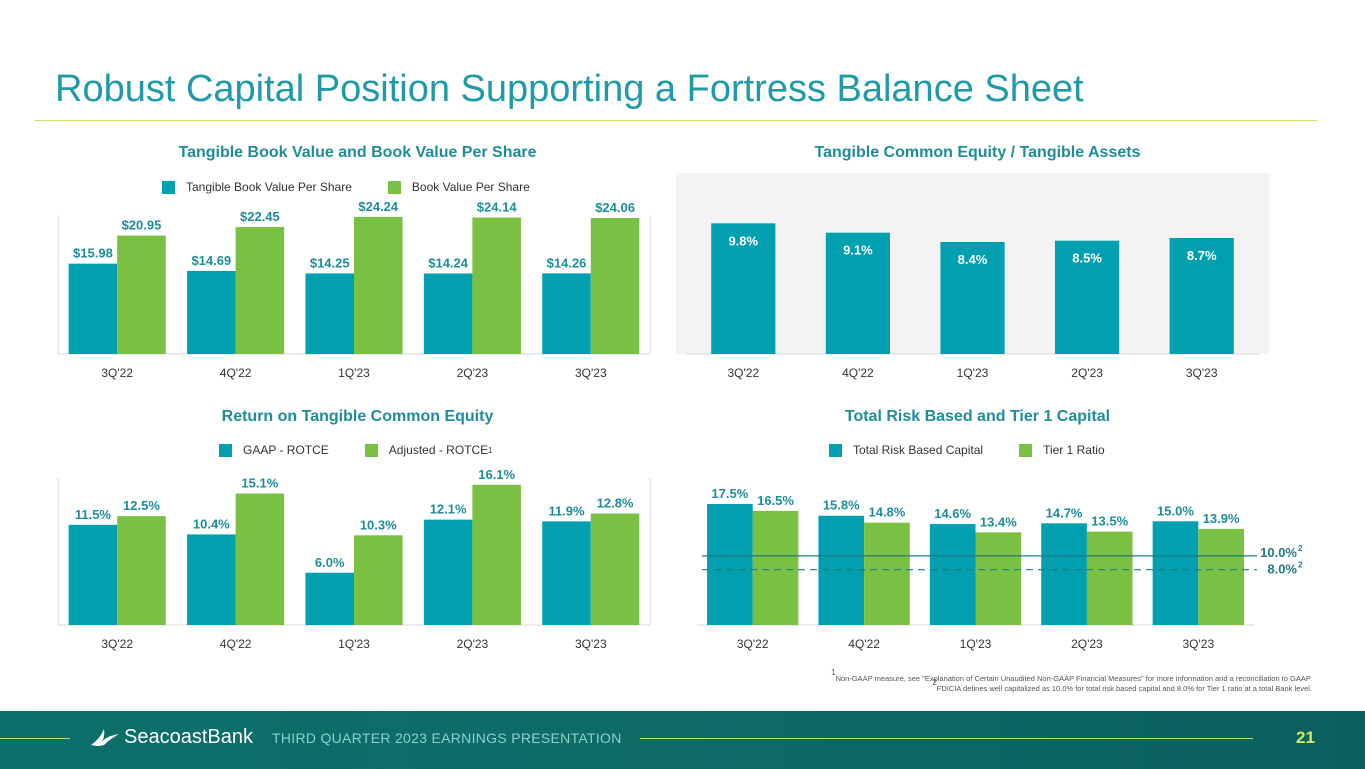 This screenshot has height=769, width=1365. What do you see at coordinates (490, 450) in the screenshot?
I see `legend-footnote-marker: 1` at bounding box center [490, 450].